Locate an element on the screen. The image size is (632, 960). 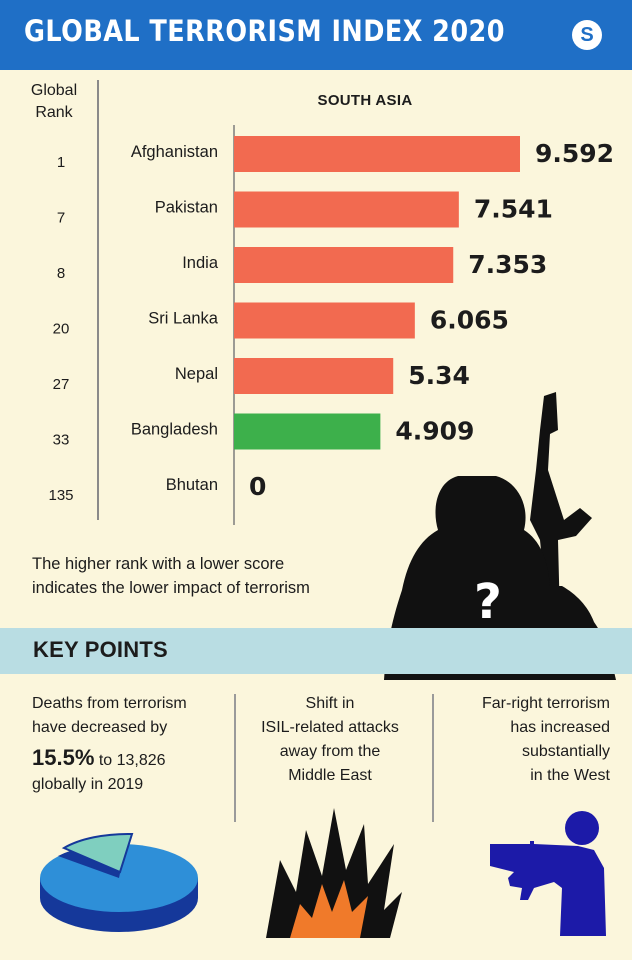
kp1-line1: Deaths from terrorism is located at coordinates (109, 703).